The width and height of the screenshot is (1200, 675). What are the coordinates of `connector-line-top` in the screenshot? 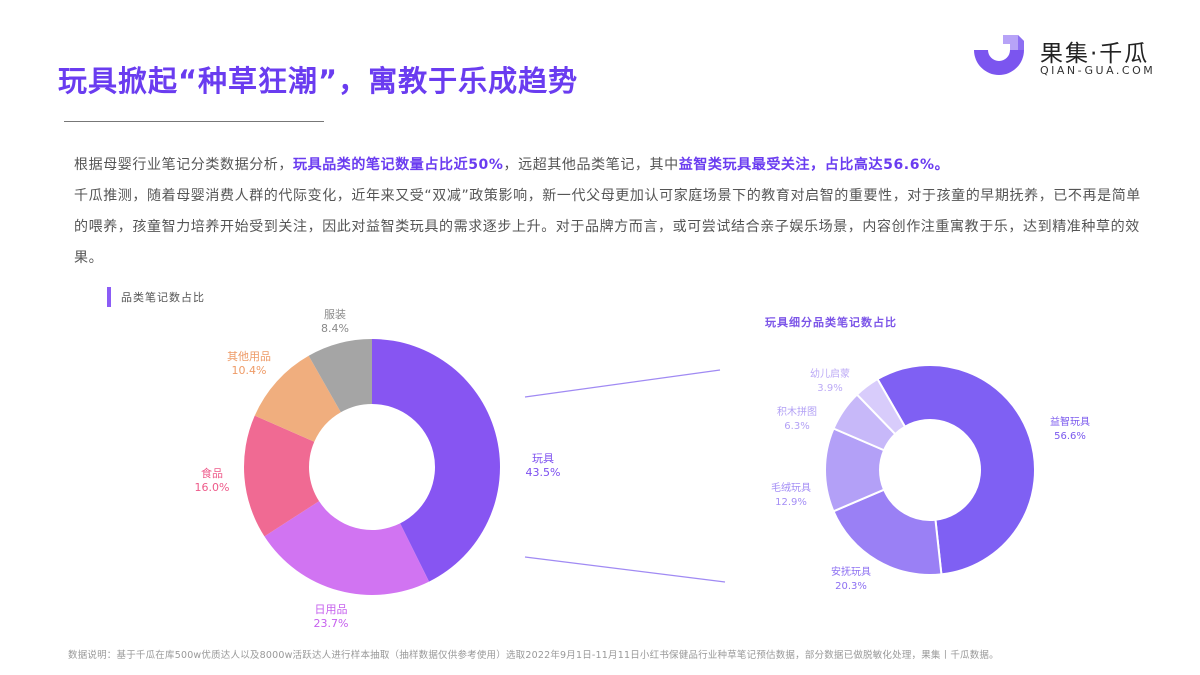 It's located at (622, 383).